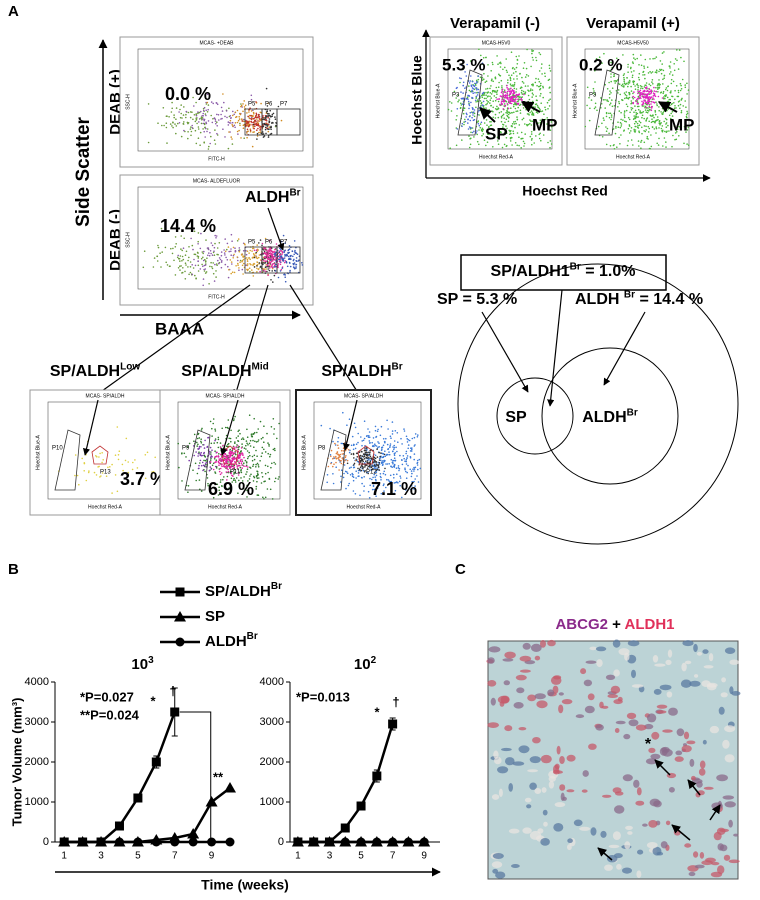  What do you see at coordinates (438, 100) in the screenshot?
I see `plot-y-label: Hoechst Blue-A` at bounding box center [438, 100].